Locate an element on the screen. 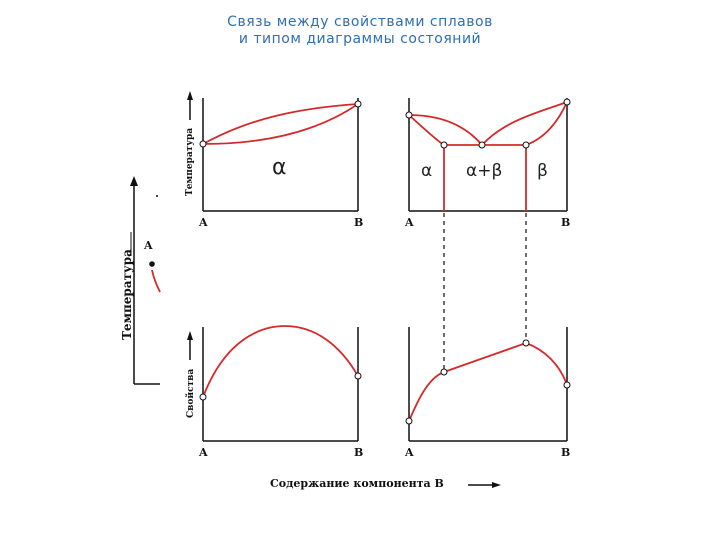  phase-alpha-small-label: α is located at coordinates (426, 171).